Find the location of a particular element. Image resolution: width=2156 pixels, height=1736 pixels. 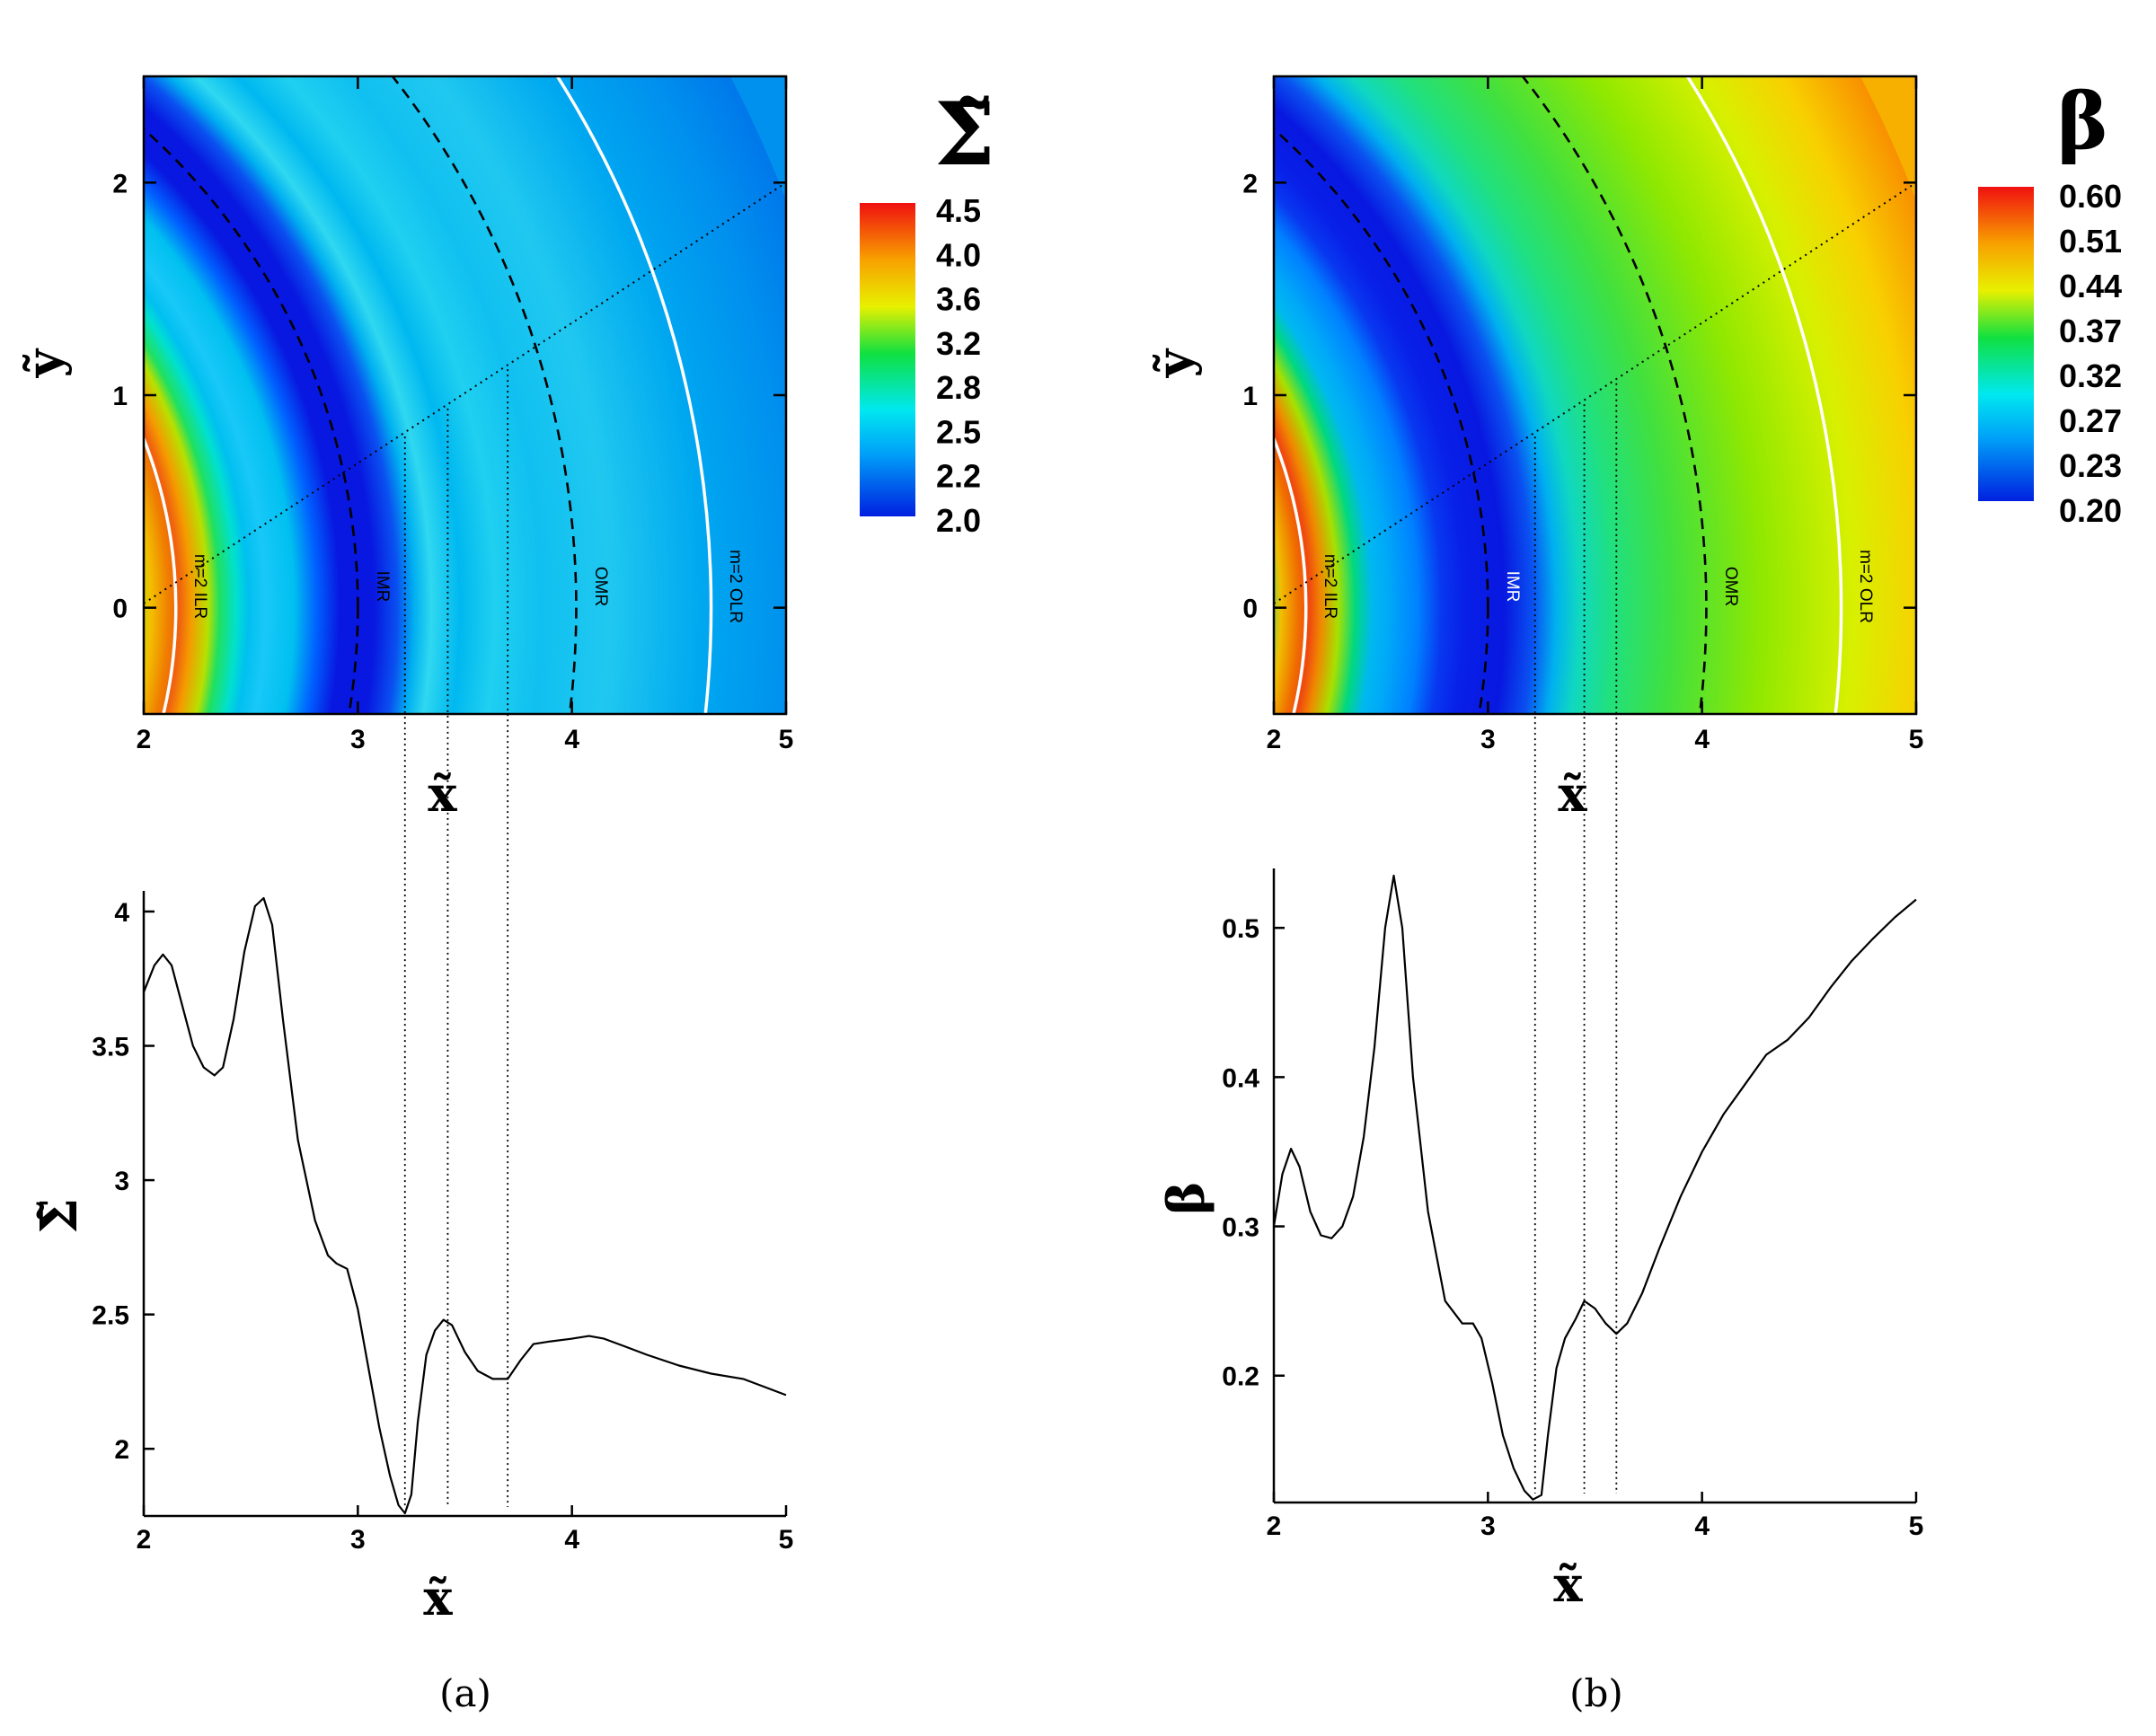

line-plot-a: 2 3 4 5 2 2.5 3 3.5 4 x̃ Σ̃ is located at coordinates (411, 1259).